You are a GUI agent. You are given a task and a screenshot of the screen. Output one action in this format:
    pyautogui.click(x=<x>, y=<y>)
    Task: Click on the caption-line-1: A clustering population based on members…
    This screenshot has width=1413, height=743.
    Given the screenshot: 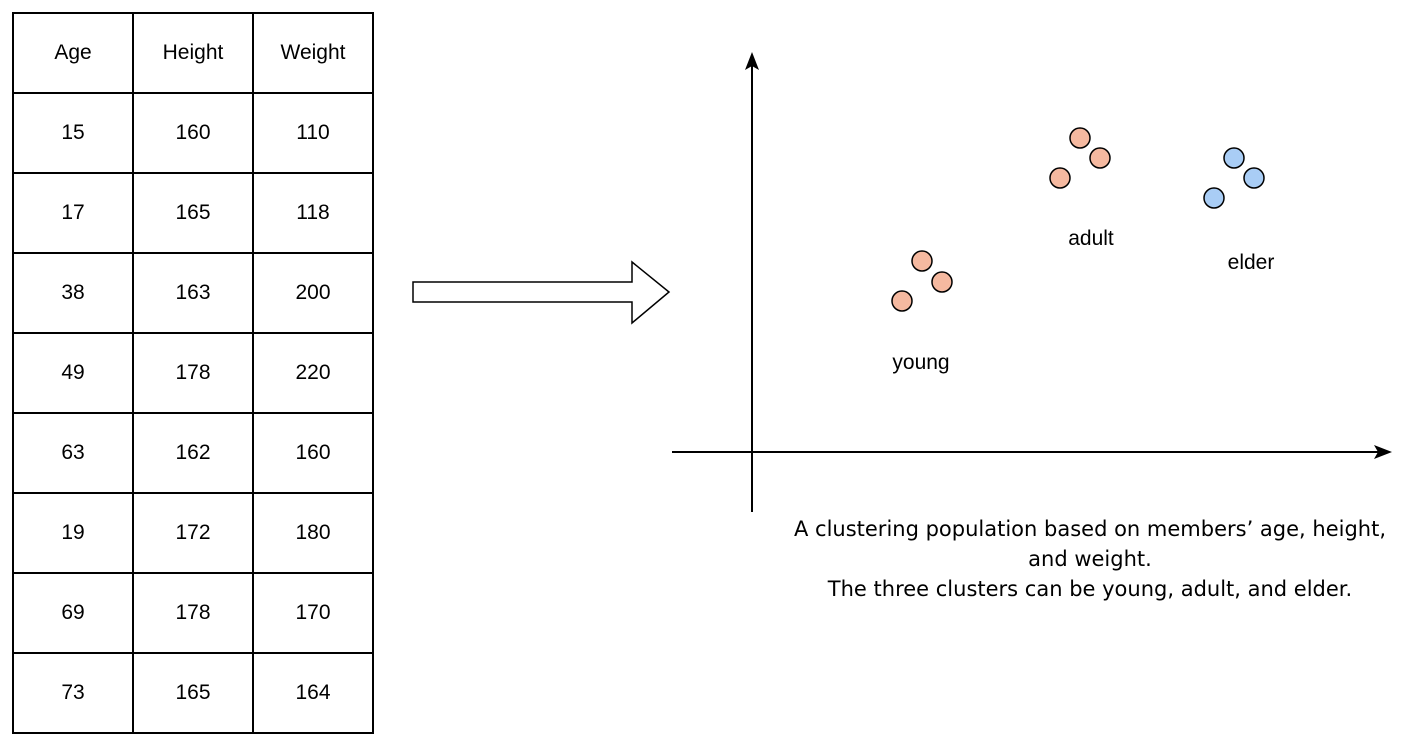 What is the action you would take?
    pyautogui.click(x=1090, y=529)
    